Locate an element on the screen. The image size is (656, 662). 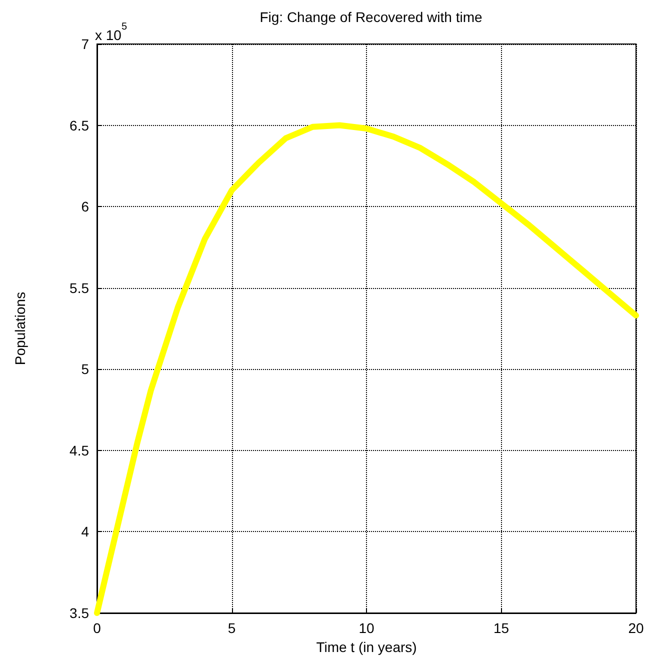
x-axis-title: Time t (in years) is located at coordinates (366, 646).